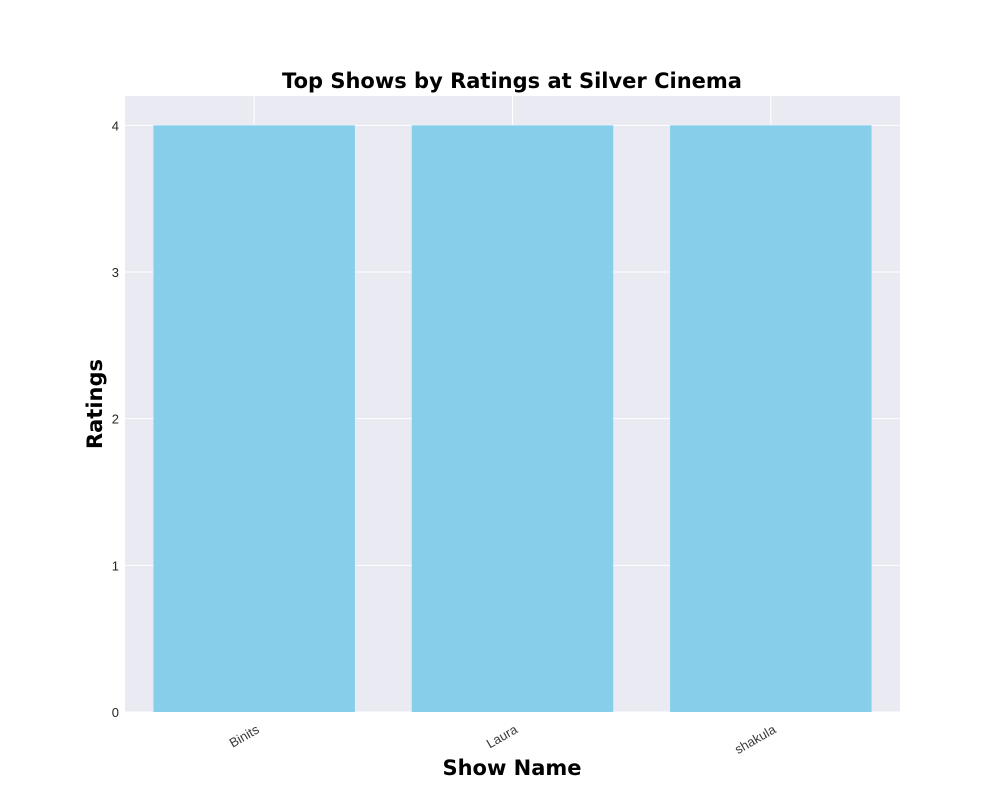 Image resolution: width=1000 pixels, height=800 pixels. I want to click on y-tick-label: 1, so click(115, 565).